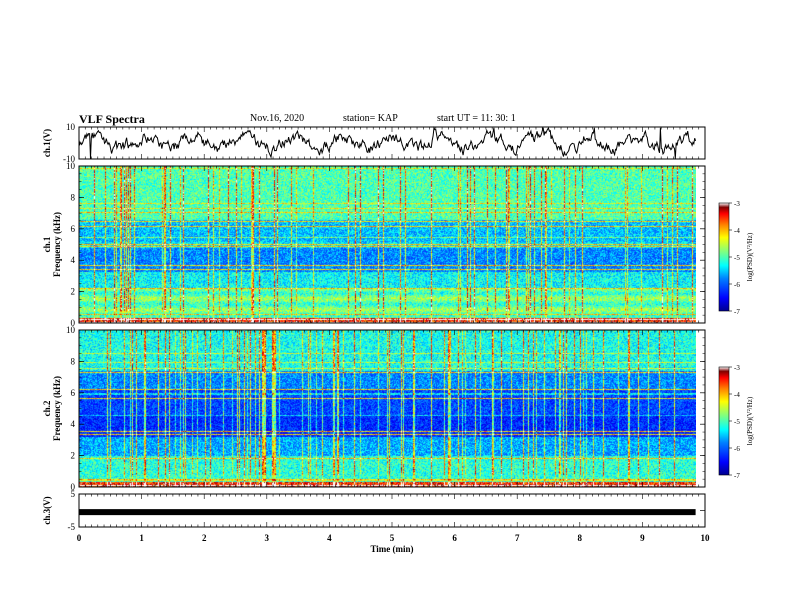 Image resolution: width=792 pixels, height=612 pixels. What do you see at coordinates (329, 538) in the screenshot?
I see `x-tick-label: 4` at bounding box center [329, 538].